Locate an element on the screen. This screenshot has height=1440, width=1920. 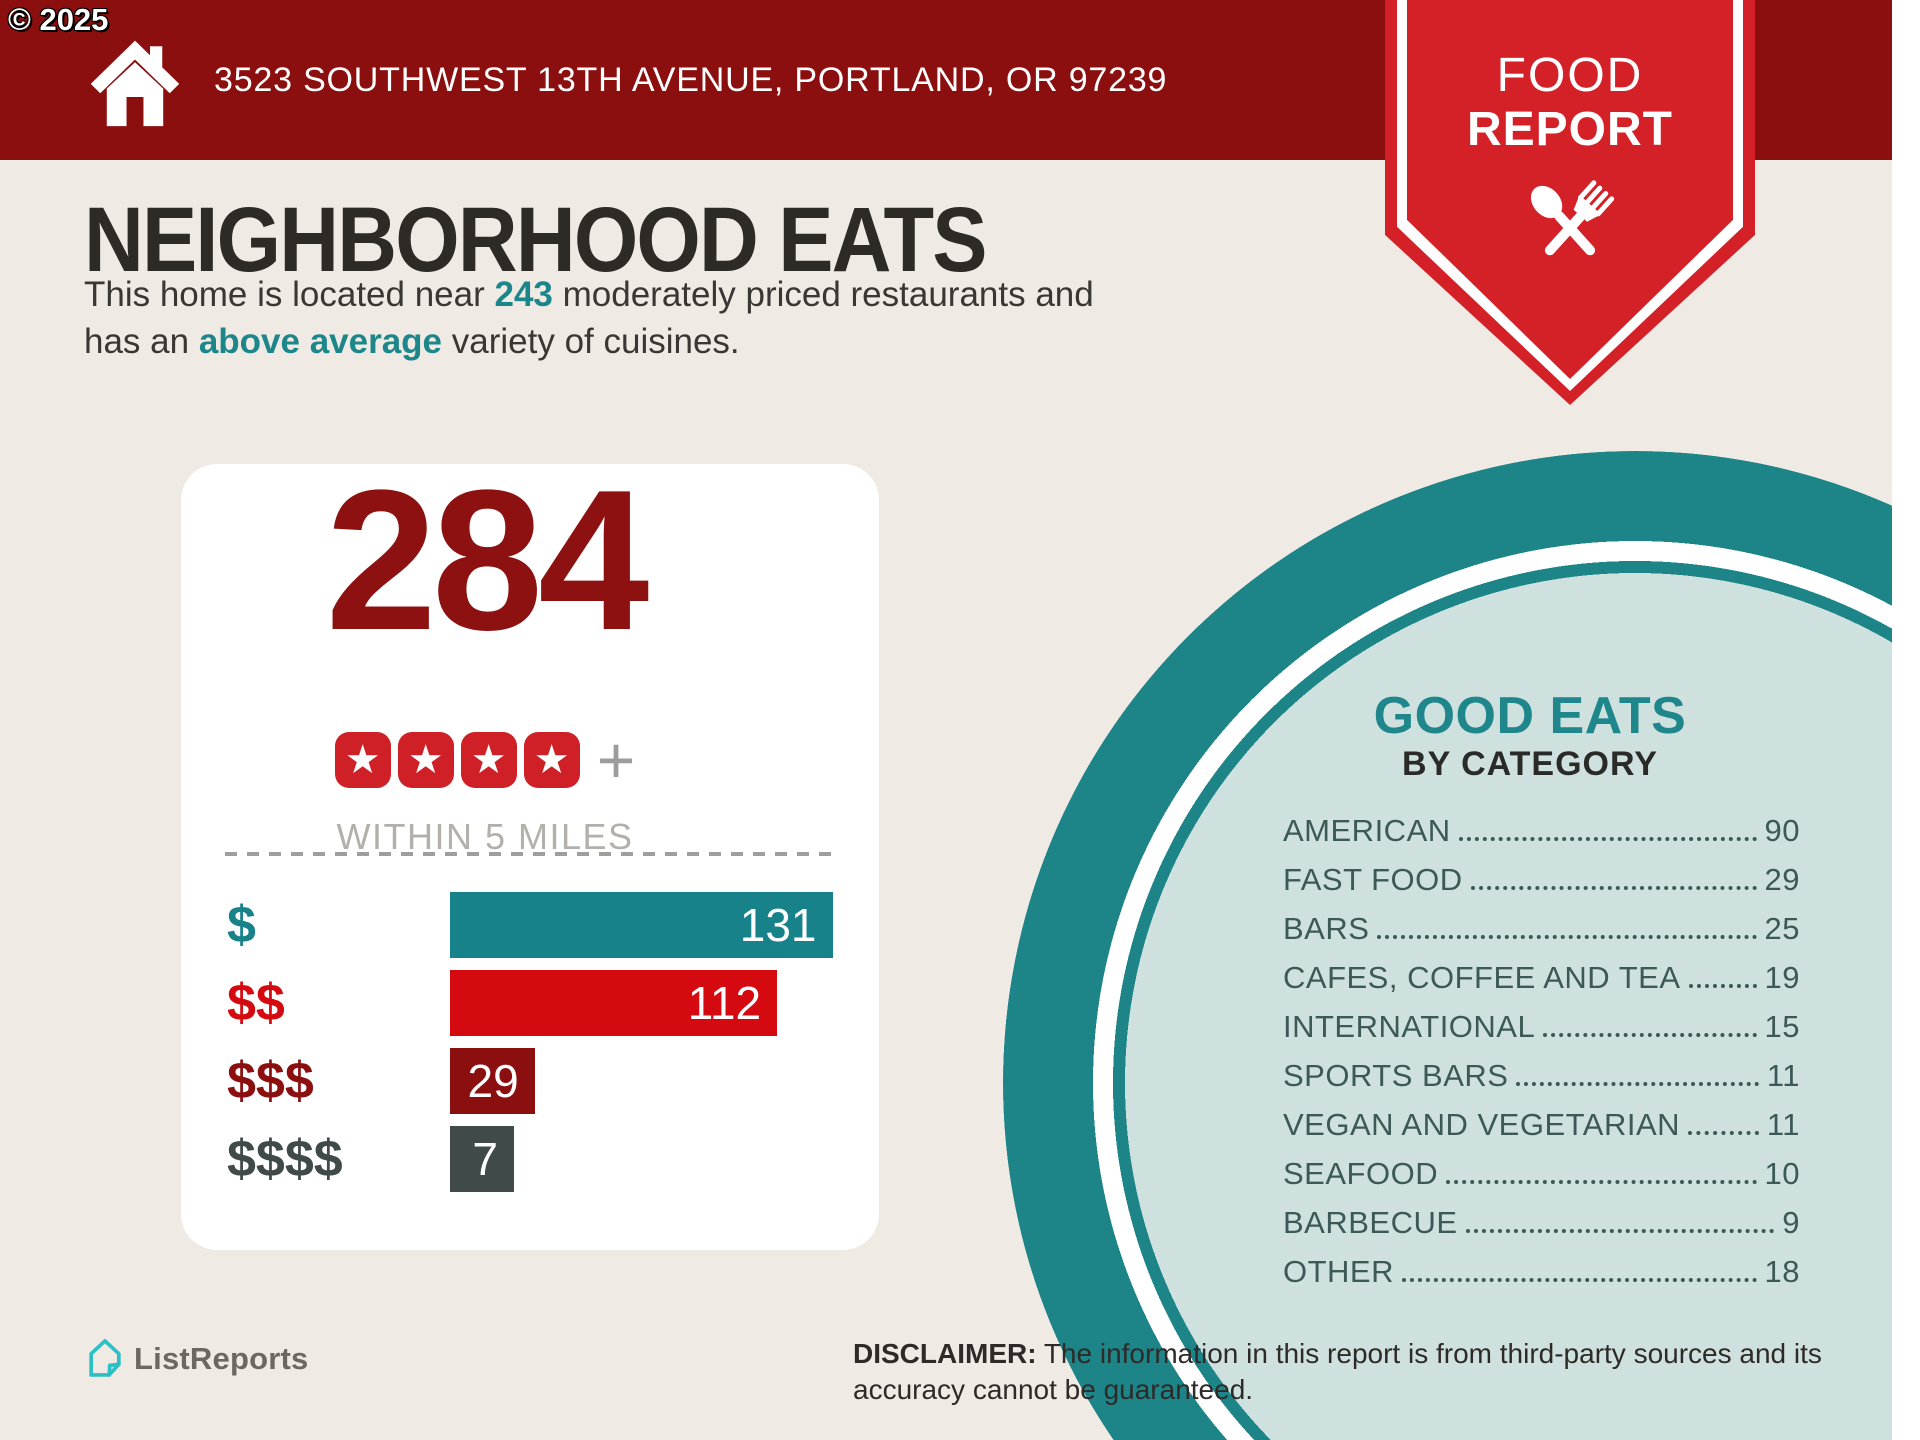
price-tier-row: $131 is located at coordinates (530, 925).